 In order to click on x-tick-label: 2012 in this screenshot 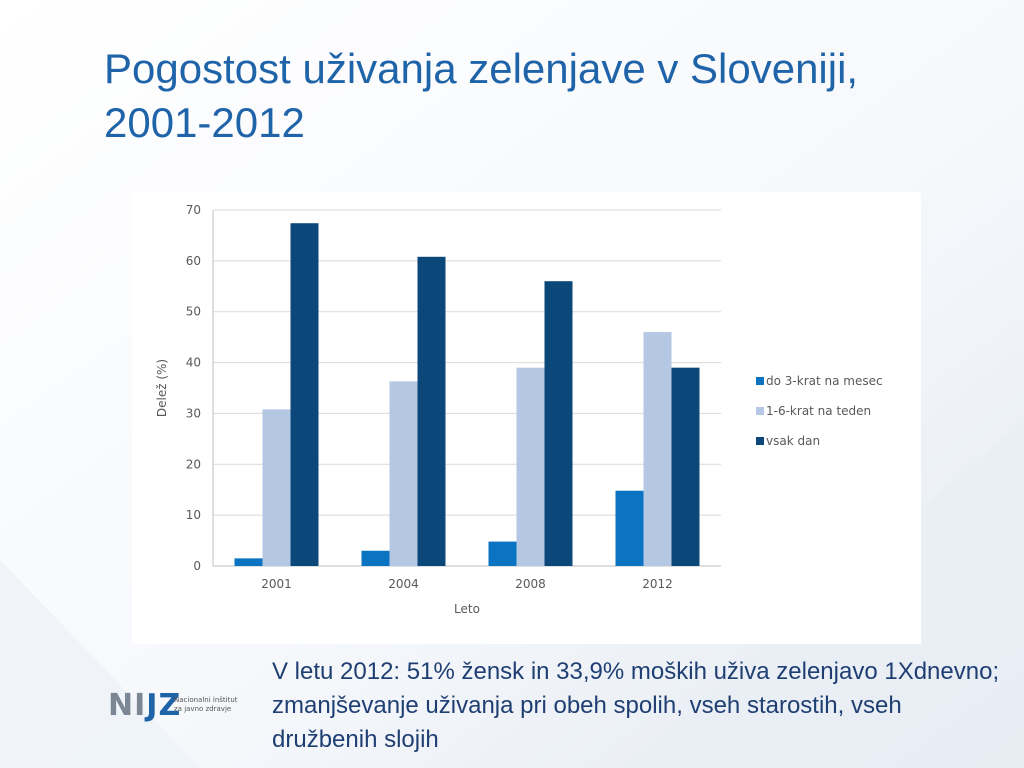, I will do `click(657, 584)`.